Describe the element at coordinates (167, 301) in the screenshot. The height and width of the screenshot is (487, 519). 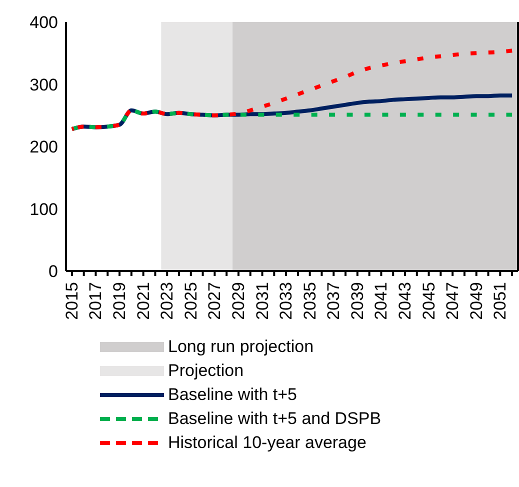
I see `x-tick-label: 2023` at that location.